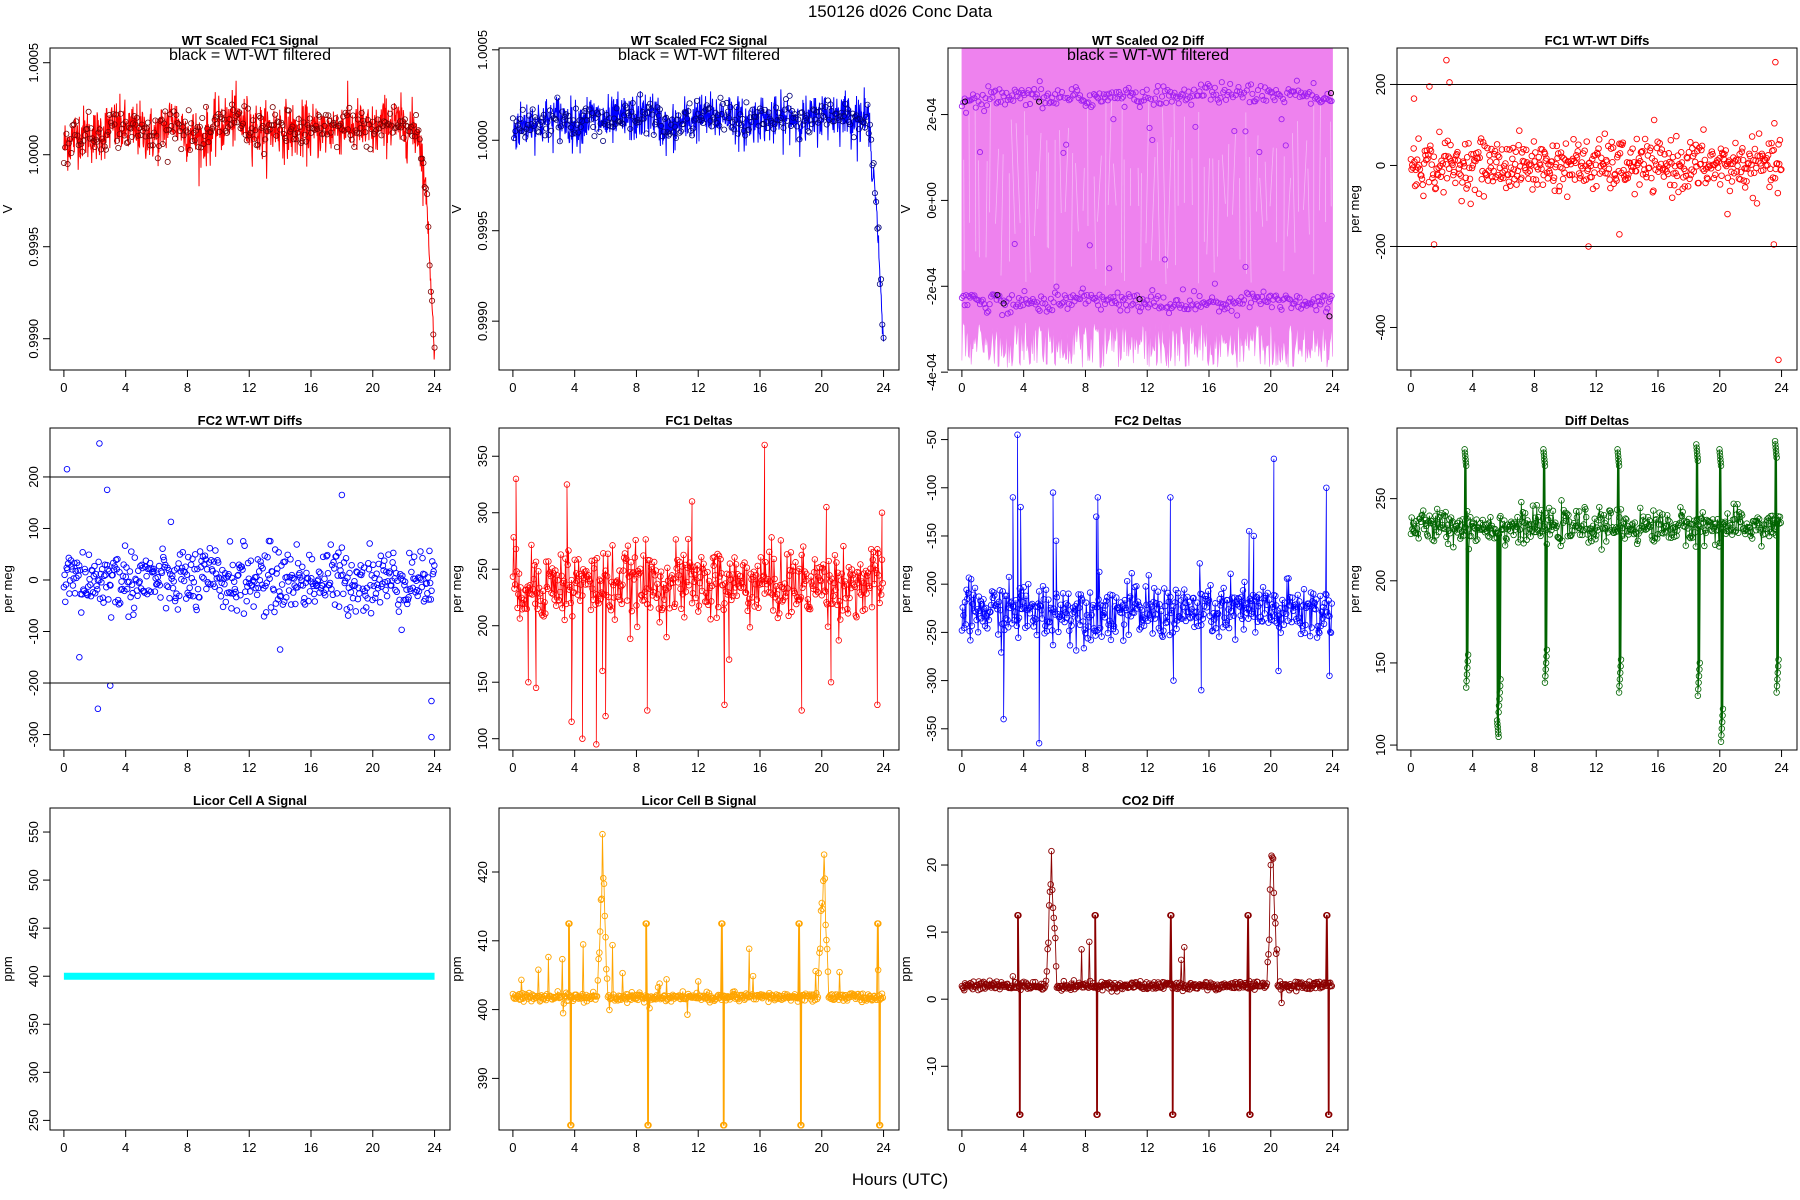 The image size is (1800, 1200). What do you see at coordinates (33, 928) in the screenshot?
I see `y-tick-label: 450` at bounding box center [33, 928].